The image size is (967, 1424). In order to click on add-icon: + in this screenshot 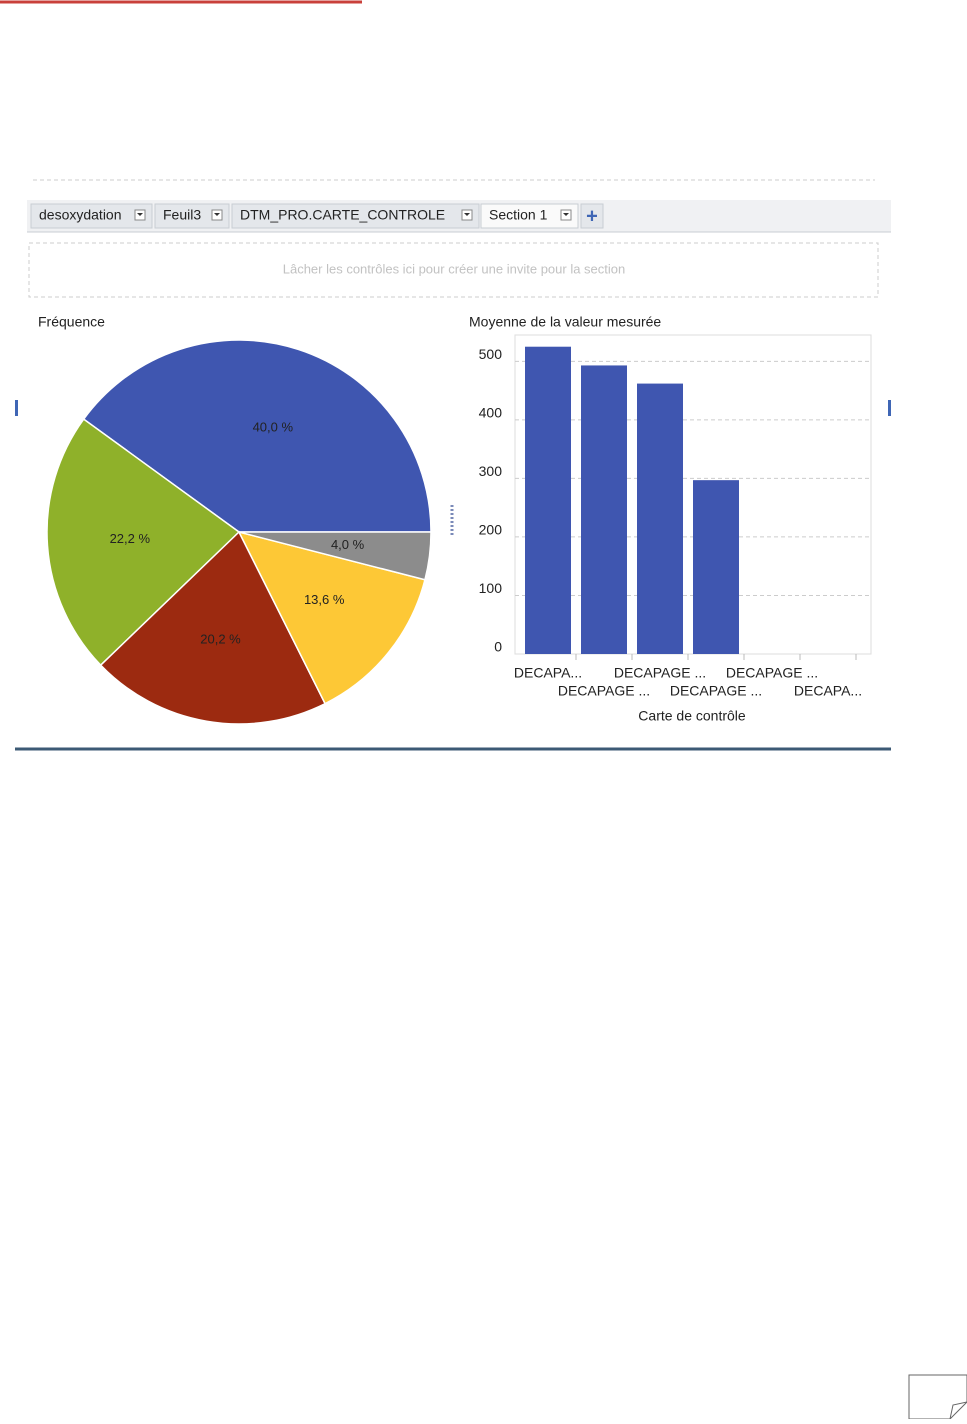, I will do `click(592, 216)`.